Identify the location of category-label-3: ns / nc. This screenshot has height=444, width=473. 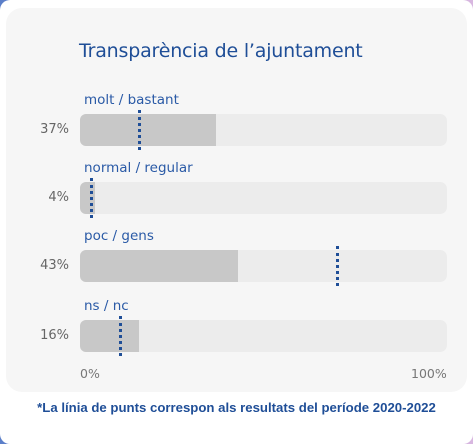
(106, 306).